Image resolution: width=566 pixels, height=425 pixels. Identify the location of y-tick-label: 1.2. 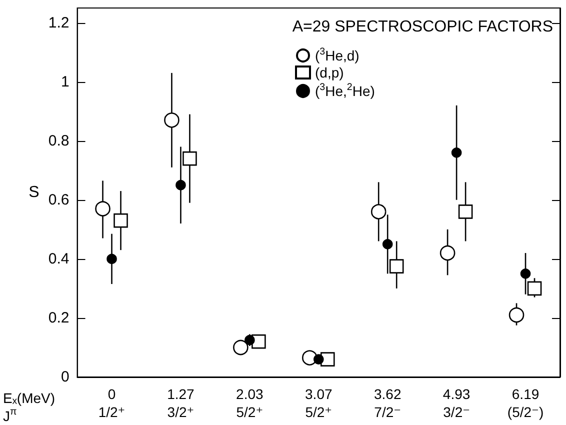
(59, 23).